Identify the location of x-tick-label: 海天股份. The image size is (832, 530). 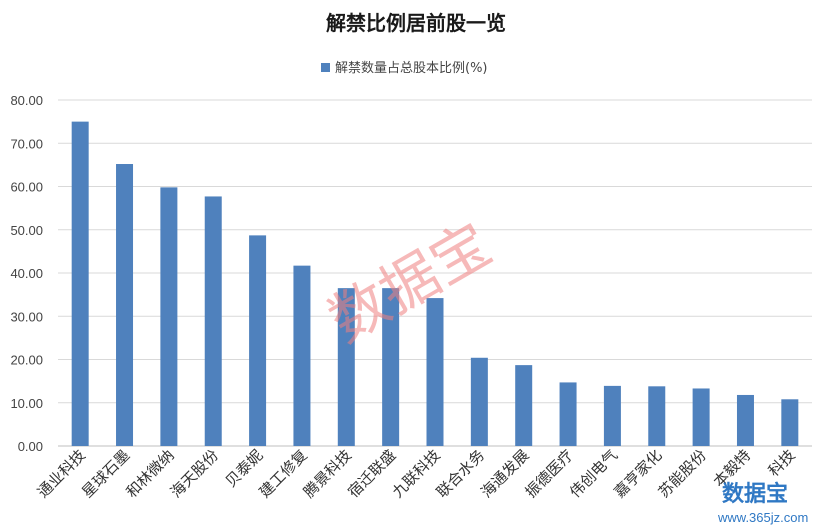
(194, 473).